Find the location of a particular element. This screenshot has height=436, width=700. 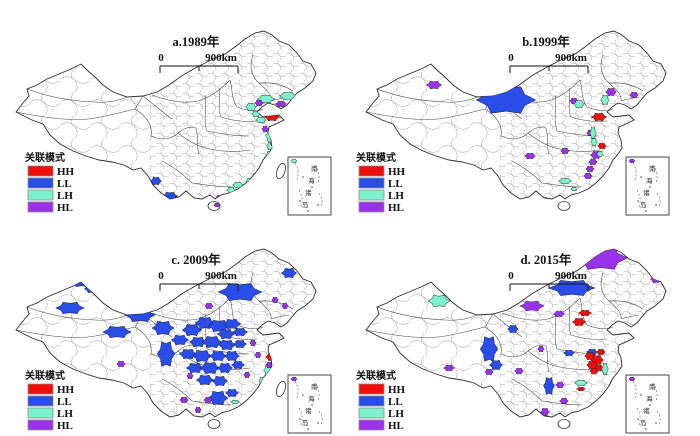

legend-label-HL: HL is located at coordinates (396, 426).